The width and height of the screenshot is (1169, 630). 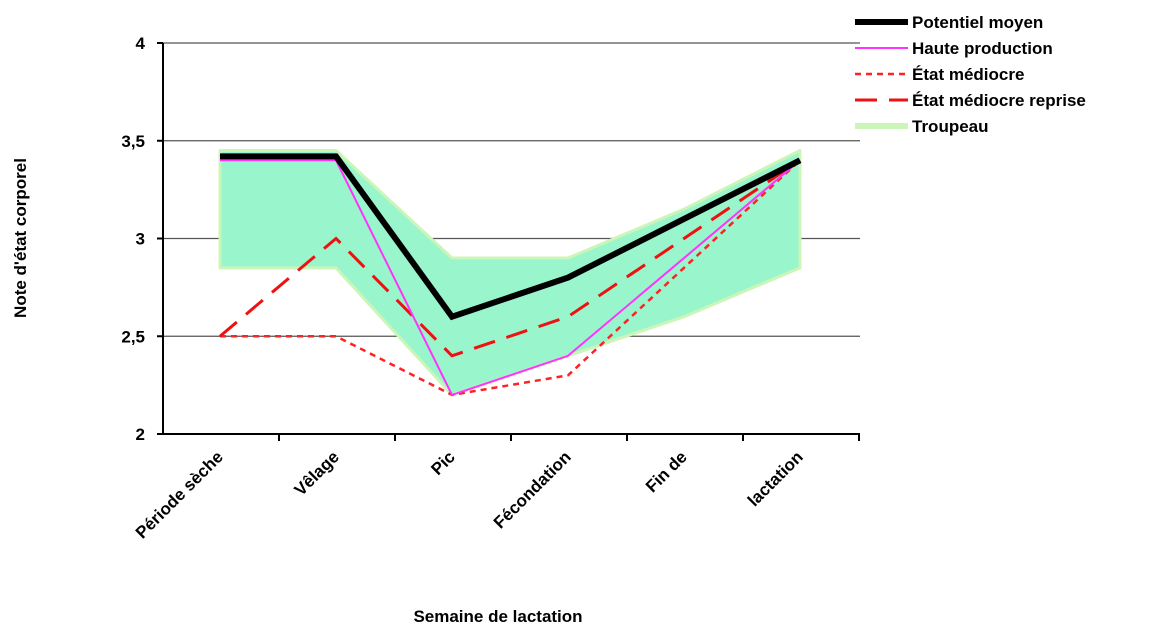 What do you see at coordinates (133, 336) in the screenshot?
I see `y-tick-label: 2,5` at bounding box center [133, 336].